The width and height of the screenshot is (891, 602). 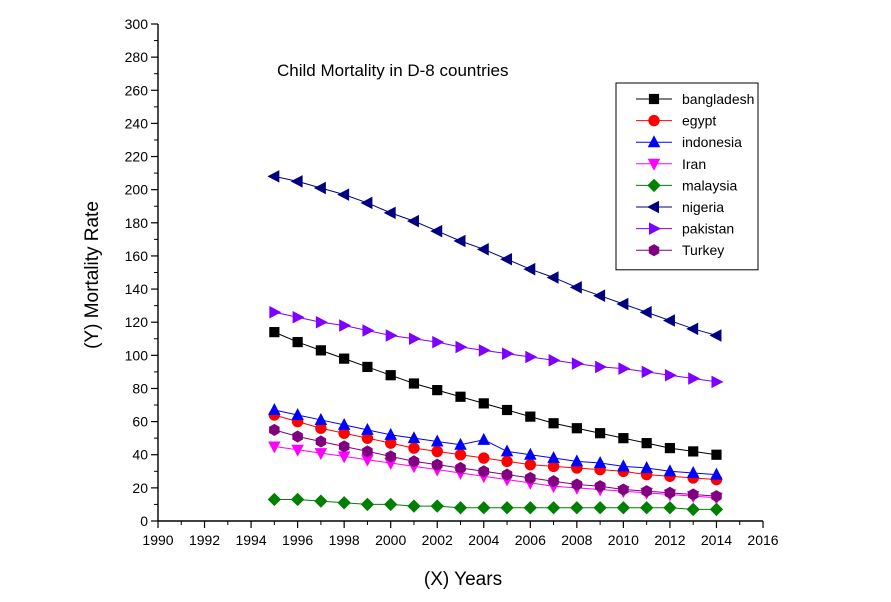 I want to click on y-tick-label: 60, so click(x=140, y=422).